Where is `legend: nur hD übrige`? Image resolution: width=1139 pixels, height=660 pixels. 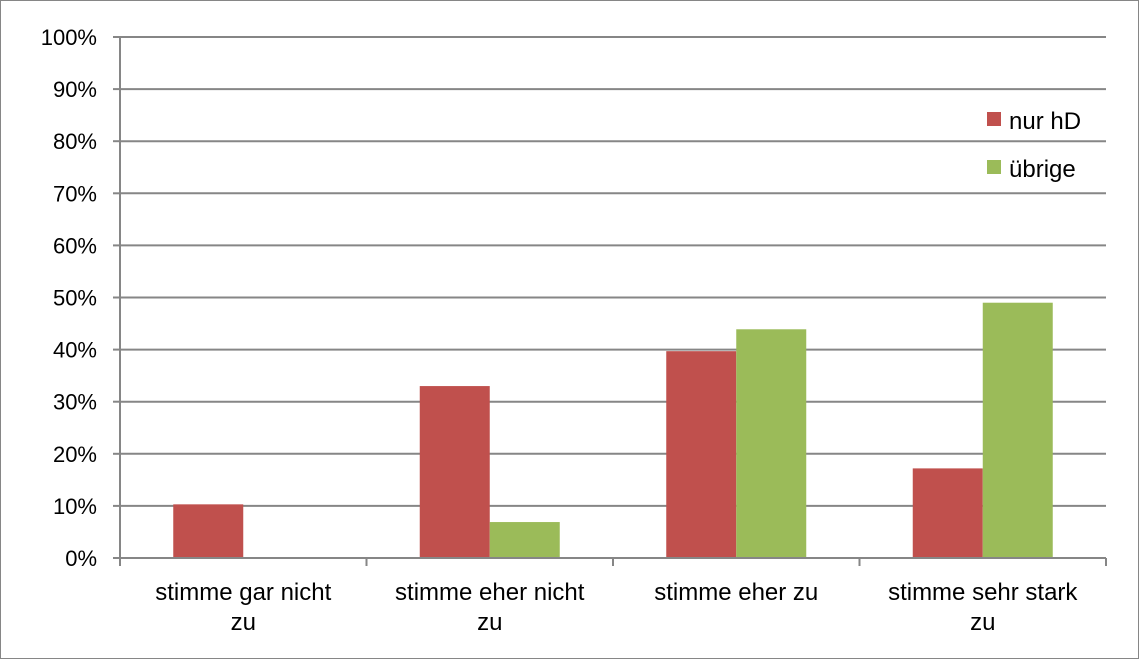
legend: nur hD übrige is located at coordinates (1034, 145).